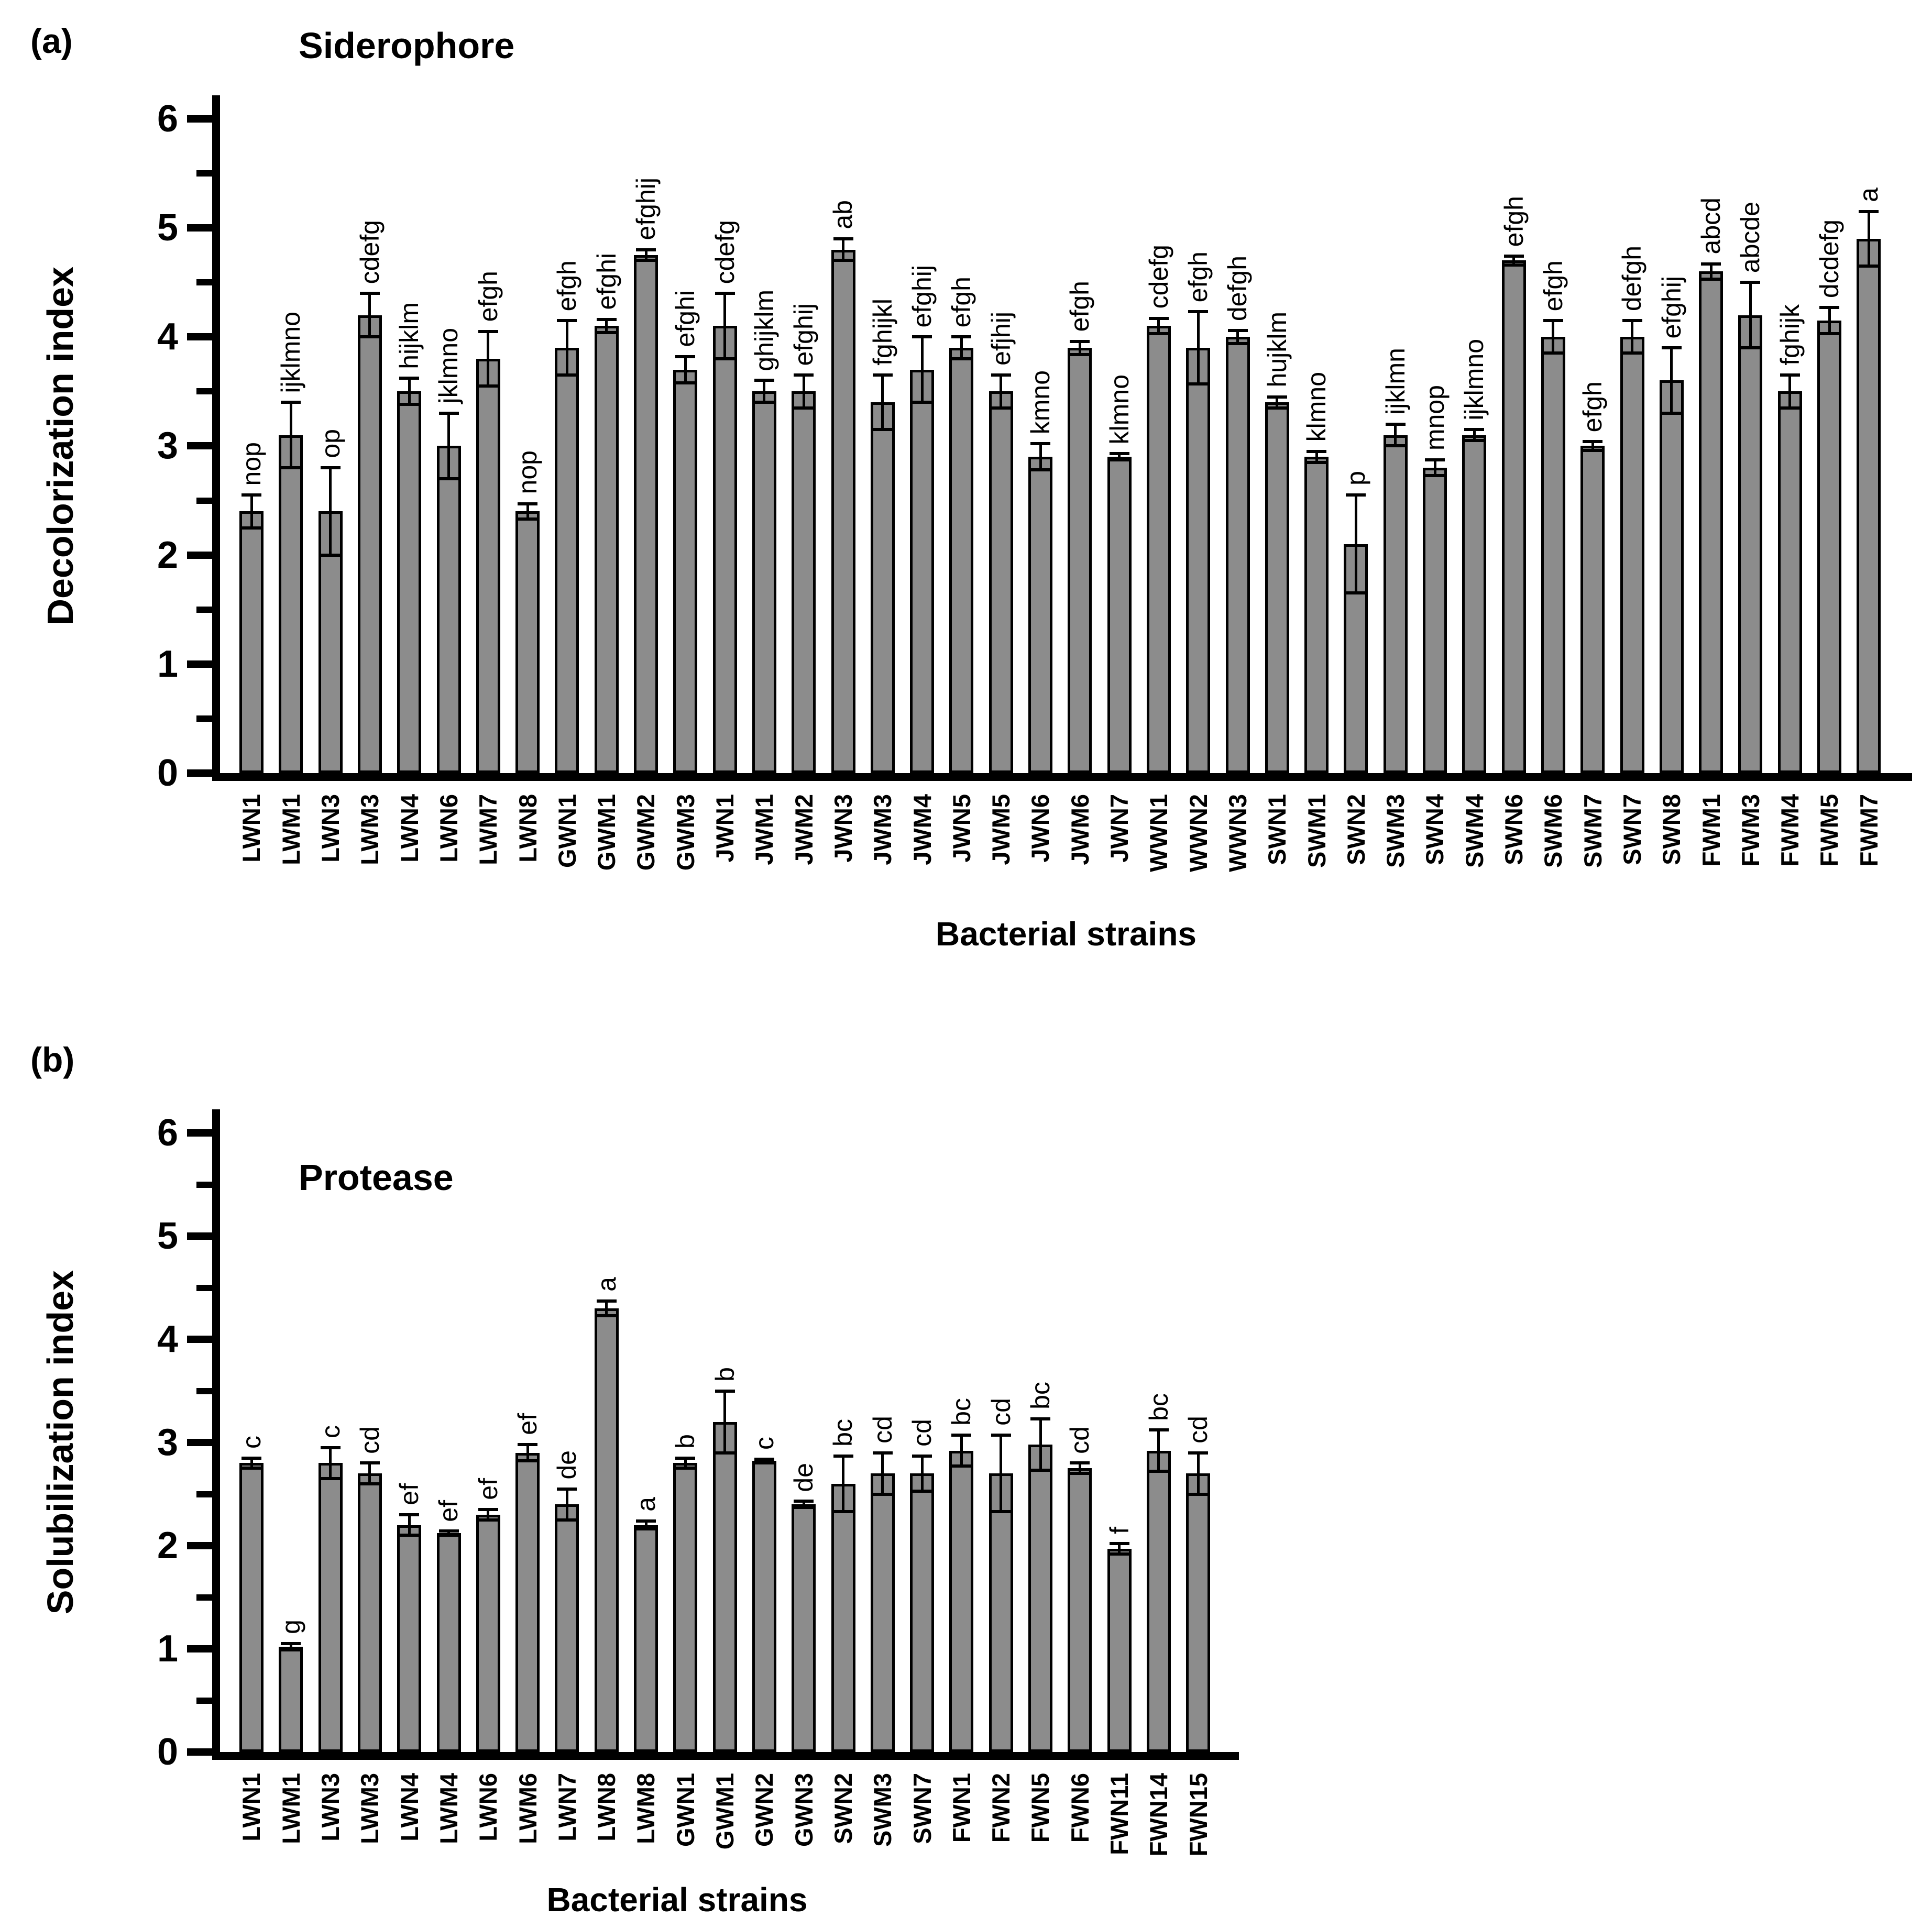 This screenshot has width=1932, height=1928. I want to click on bar-SWN7, so click(922, 1613).